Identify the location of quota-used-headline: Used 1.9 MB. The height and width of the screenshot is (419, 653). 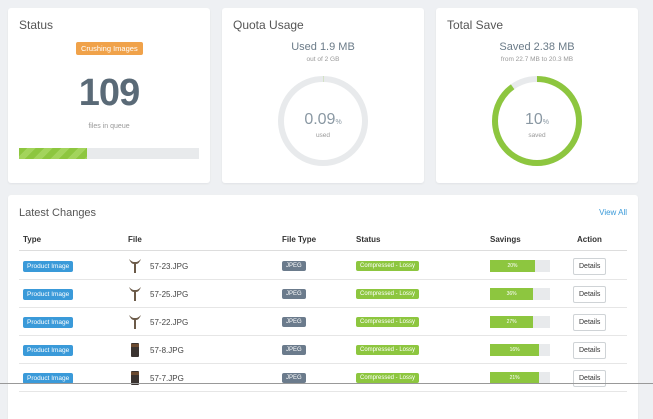
(323, 47).